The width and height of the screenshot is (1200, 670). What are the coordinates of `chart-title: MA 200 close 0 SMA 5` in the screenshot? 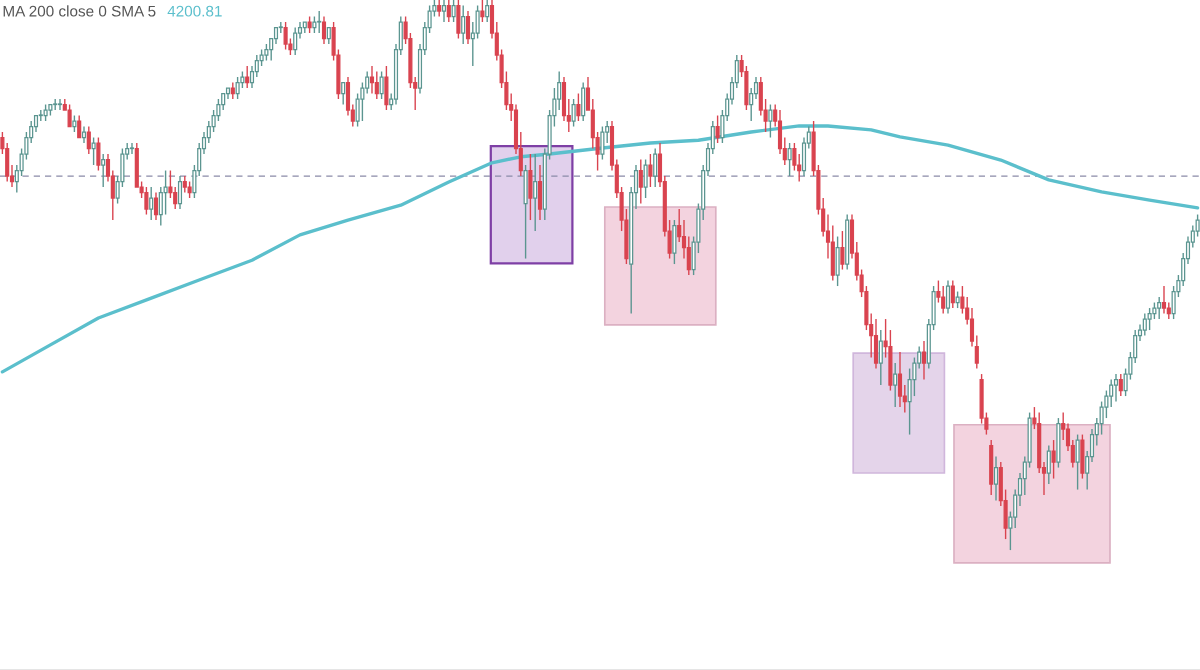 It's located at (79, 11).